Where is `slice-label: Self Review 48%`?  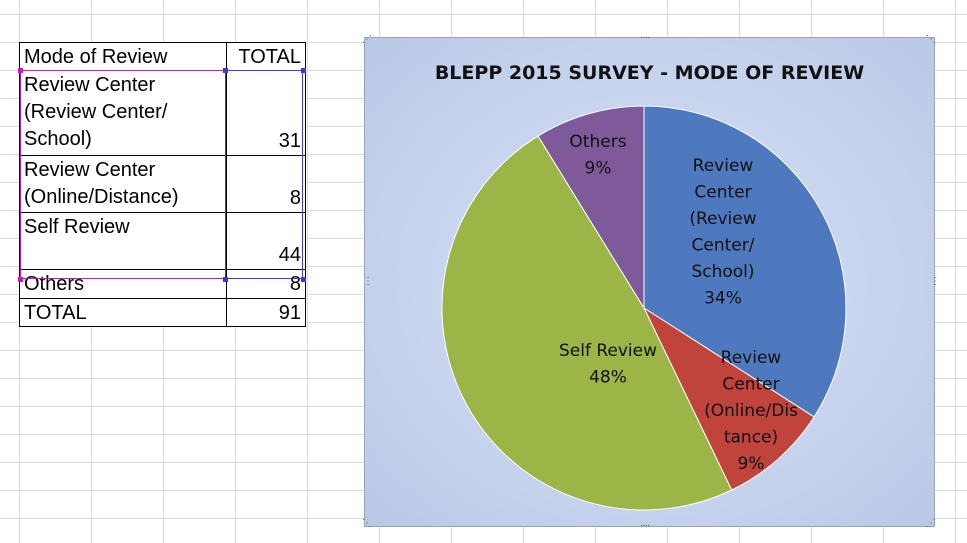 slice-label: Self Review 48% is located at coordinates (608, 364).